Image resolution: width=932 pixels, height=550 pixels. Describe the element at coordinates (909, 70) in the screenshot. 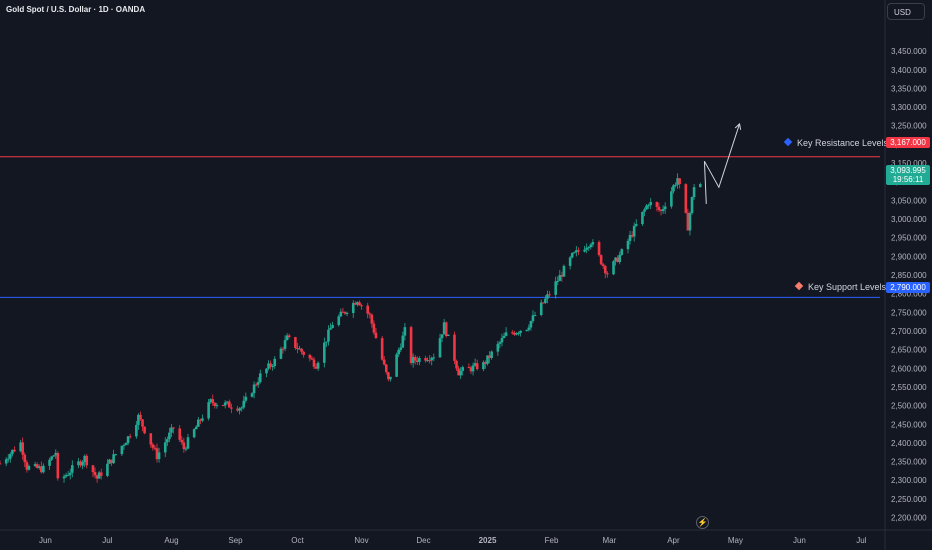

I see `y-tick-label: 3,400.000` at that location.